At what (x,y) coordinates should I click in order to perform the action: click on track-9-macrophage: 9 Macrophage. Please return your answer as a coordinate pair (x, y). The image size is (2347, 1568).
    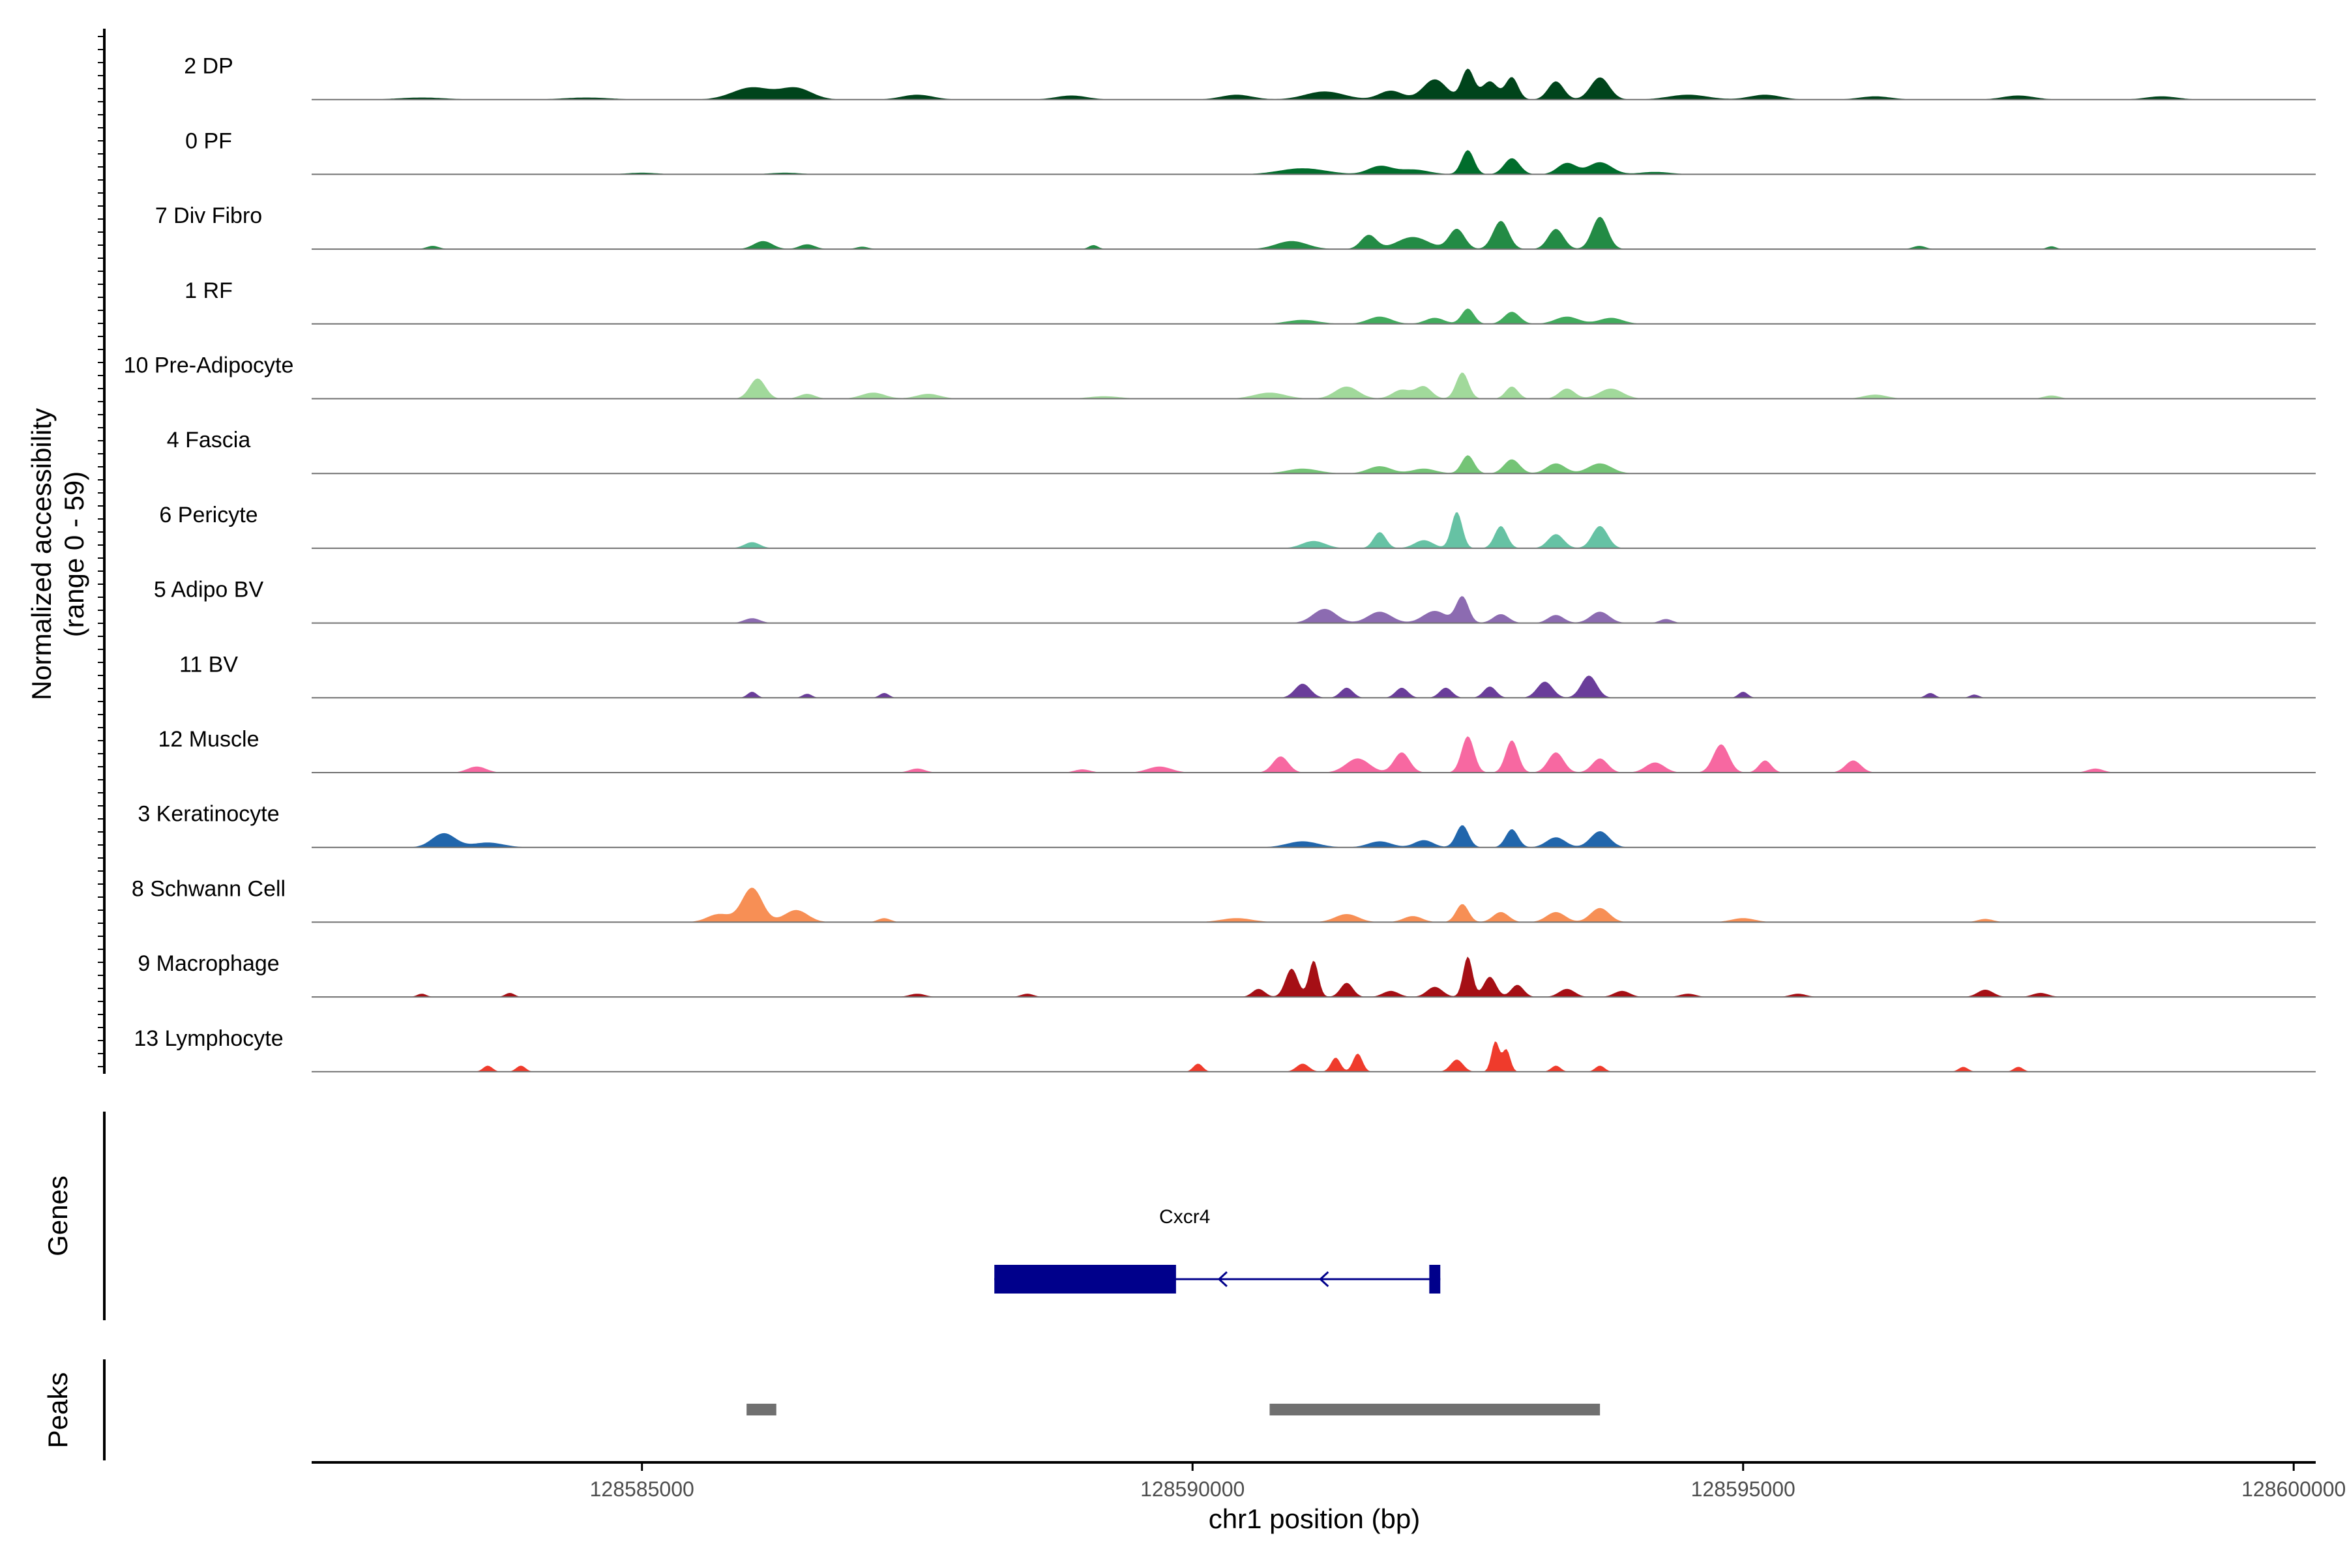
    Looking at the image, I should click on (1227, 975).